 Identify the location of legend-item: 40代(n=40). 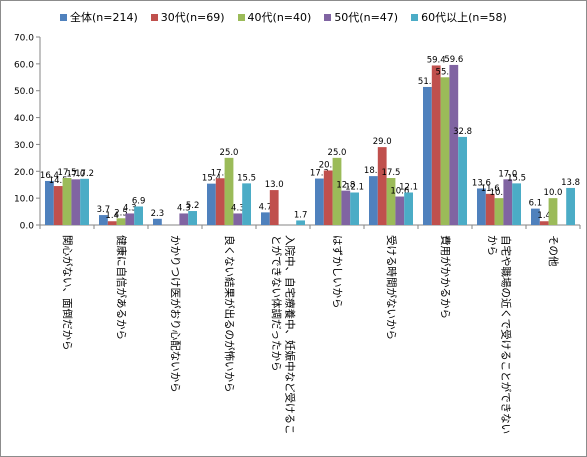
(274, 17).